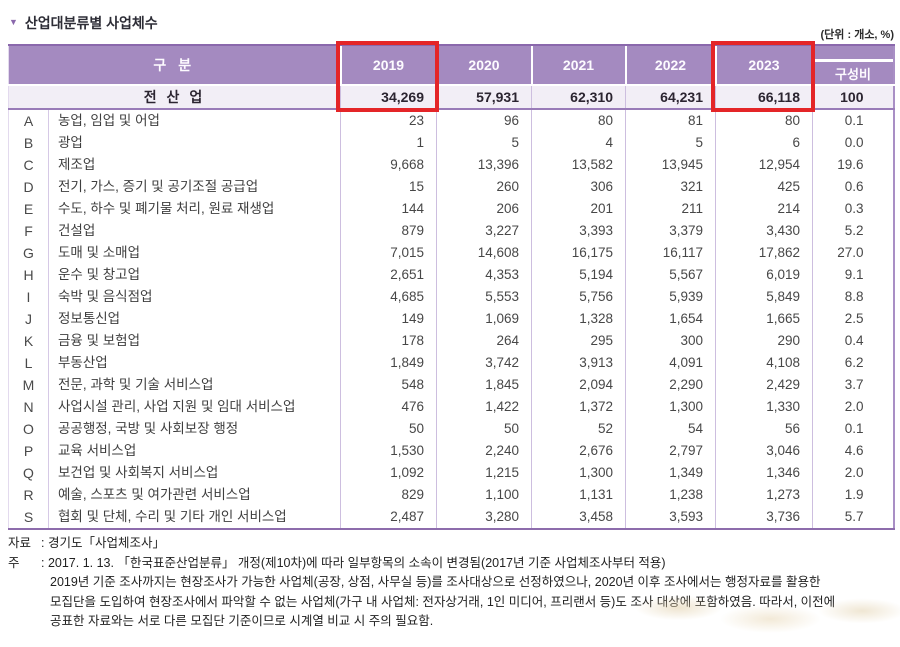  What do you see at coordinates (194, 385) in the screenshot?
I see `industry-name: 전문, 과학 및 기술 서비스업` at bounding box center [194, 385].